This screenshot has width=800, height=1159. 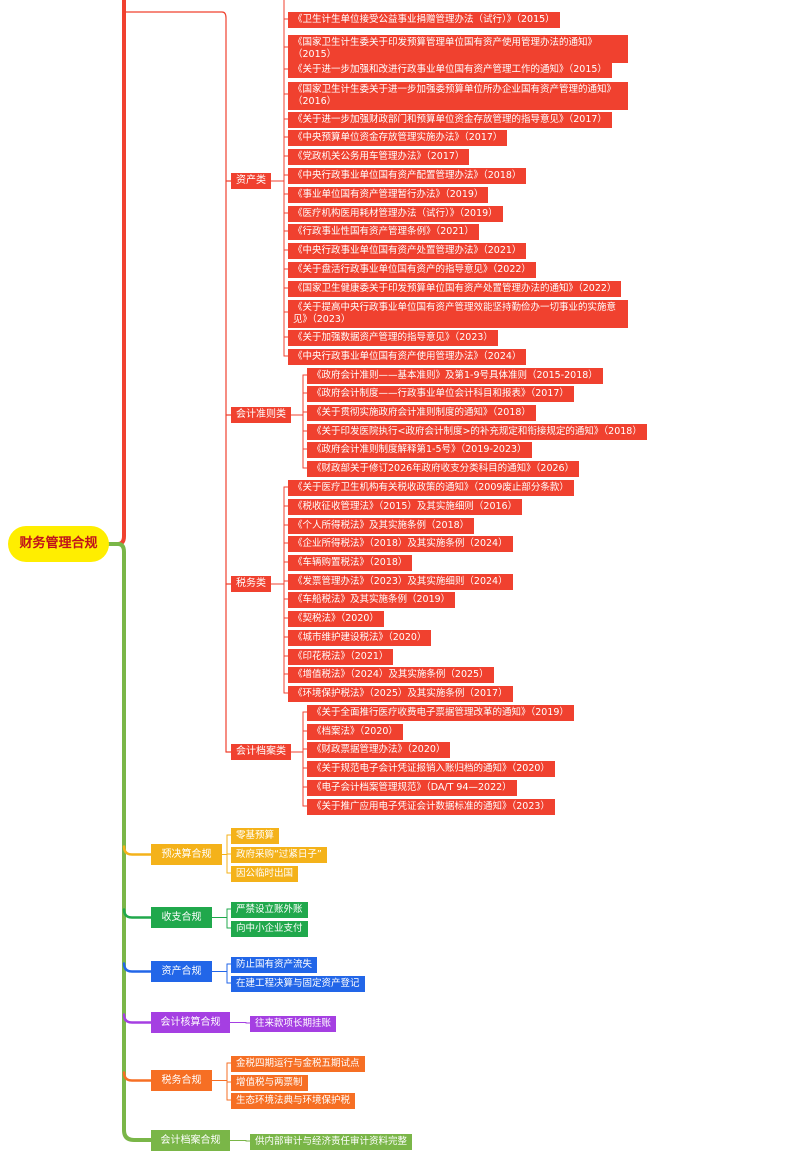 I want to click on asset-item: 《关于加强数据资产管理的指导意见》（2023）, so click(x=393, y=338).